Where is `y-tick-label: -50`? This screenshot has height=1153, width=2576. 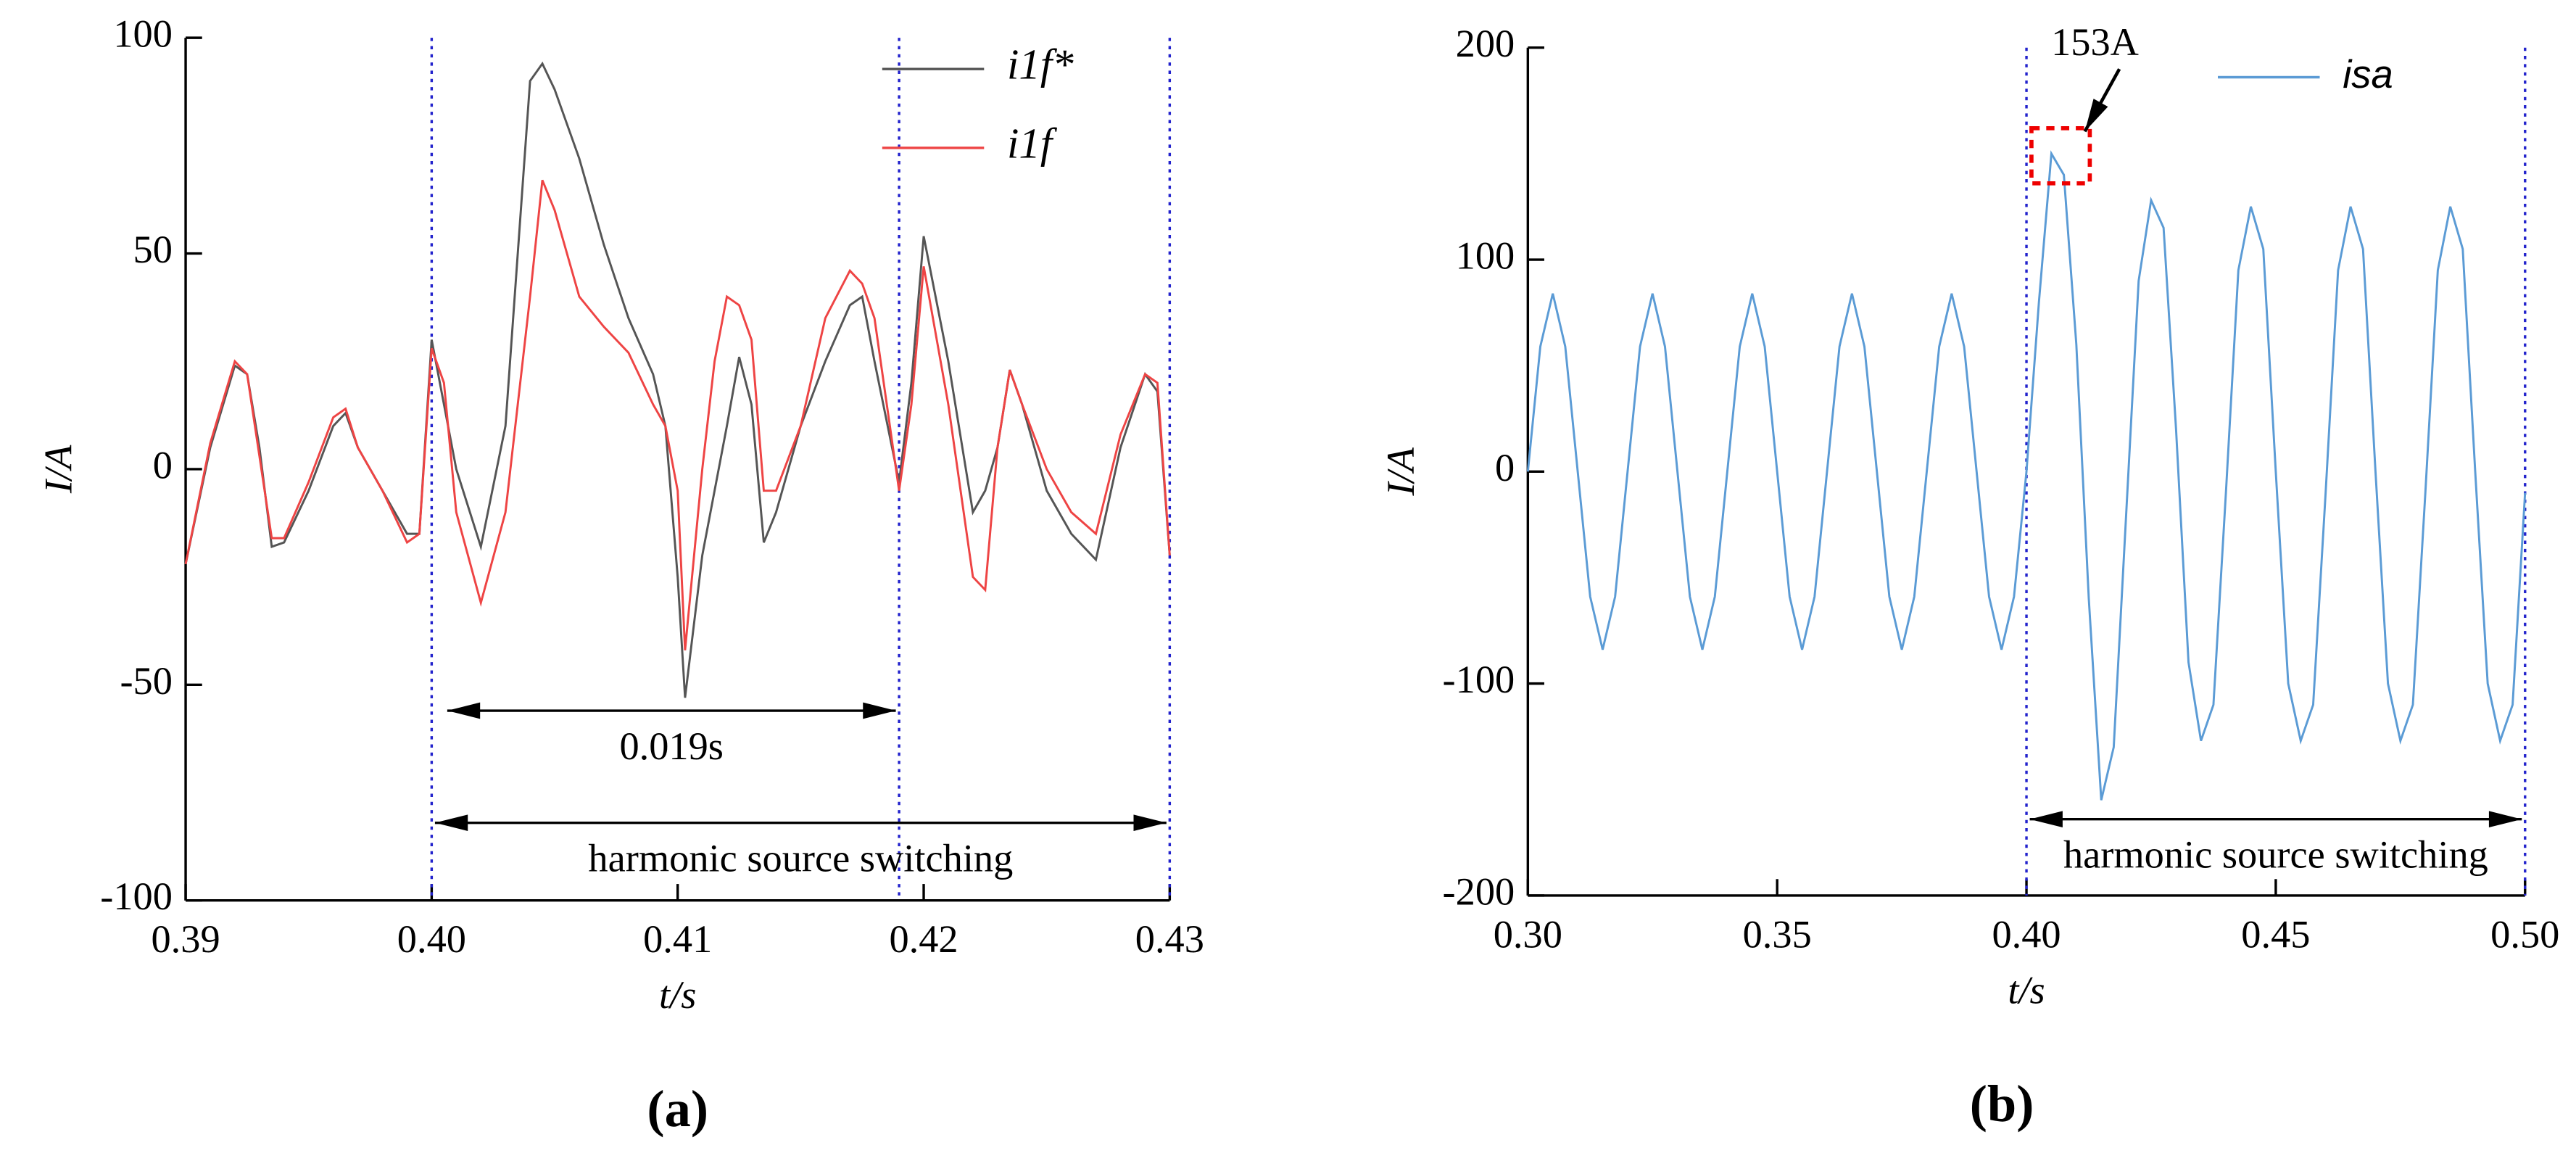 y-tick-label: -50 is located at coordinates (146, 681).